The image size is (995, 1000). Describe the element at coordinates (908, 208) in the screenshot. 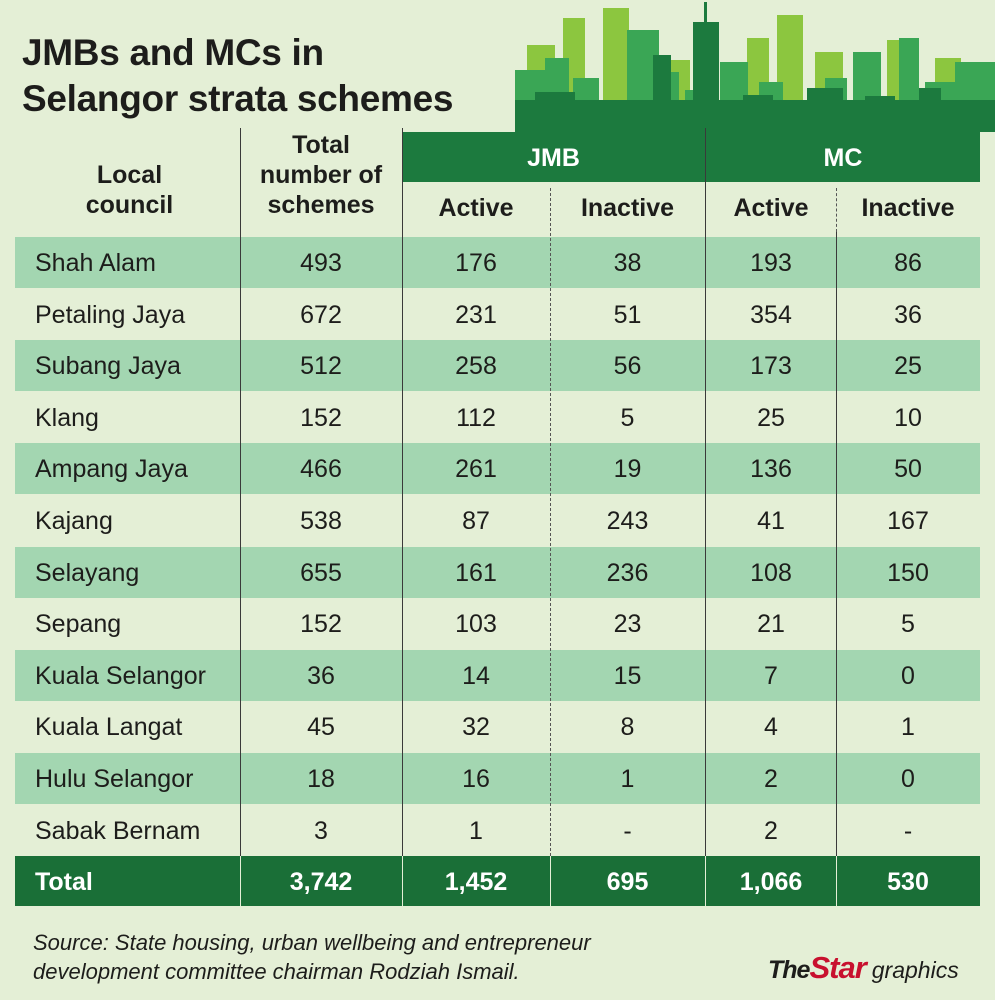

I see `mc-inactive-header: Inactive` at that location.